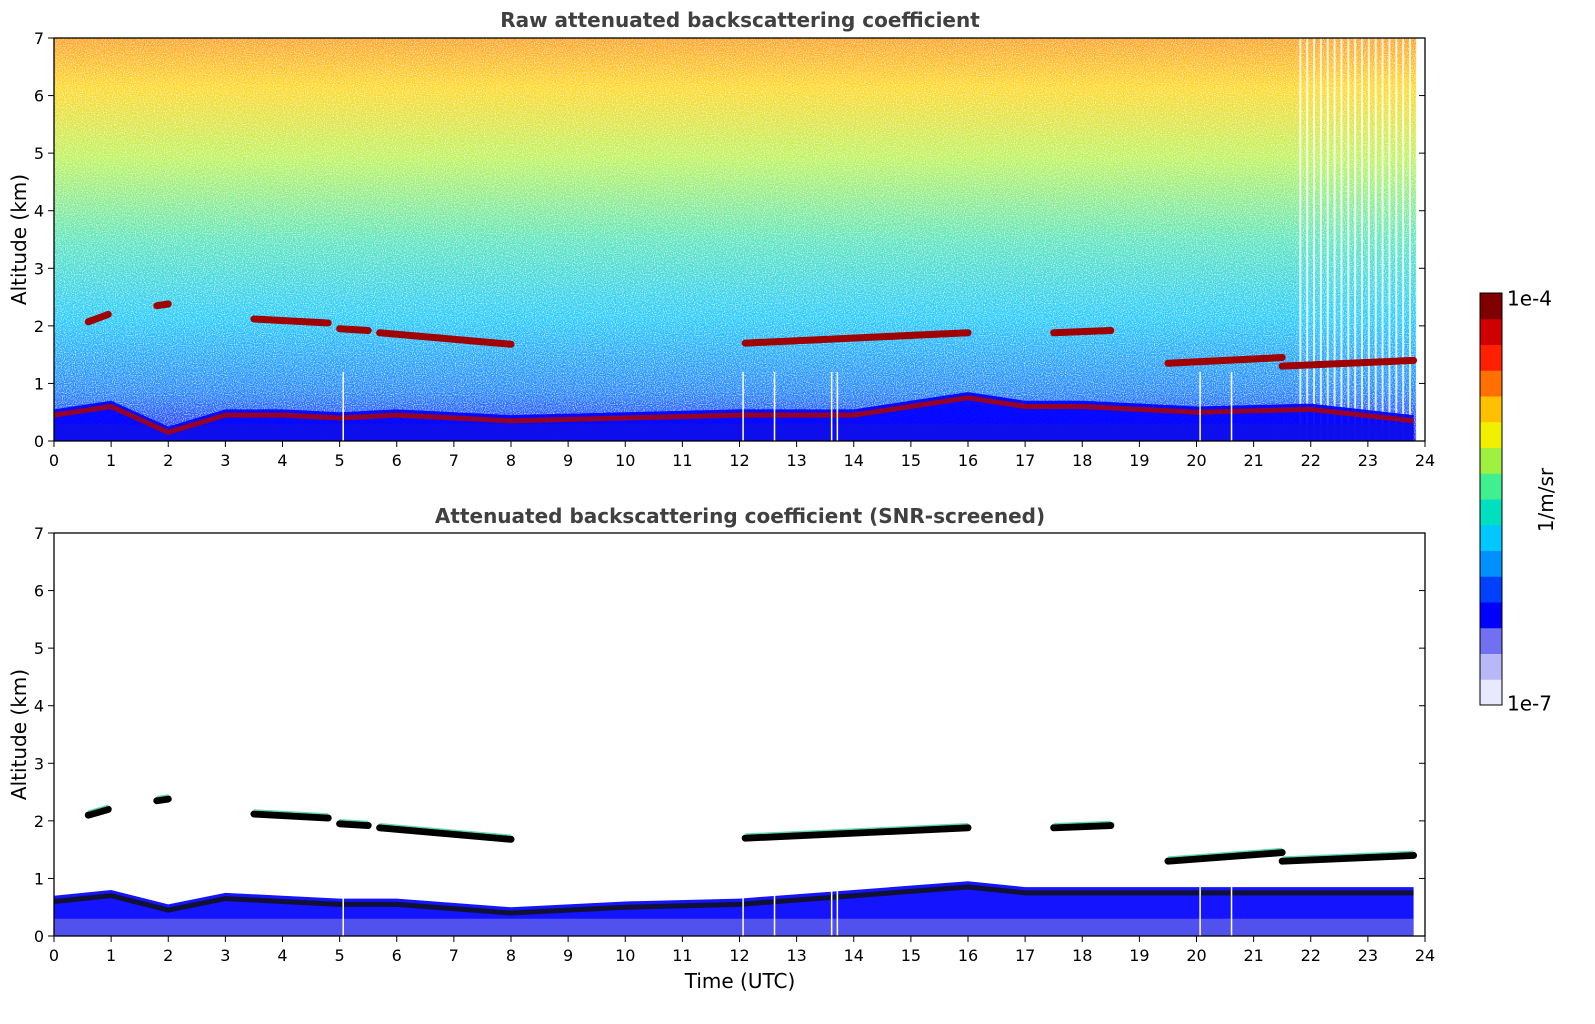  I want to click on x-tick-label: 14, so click(854, 955).